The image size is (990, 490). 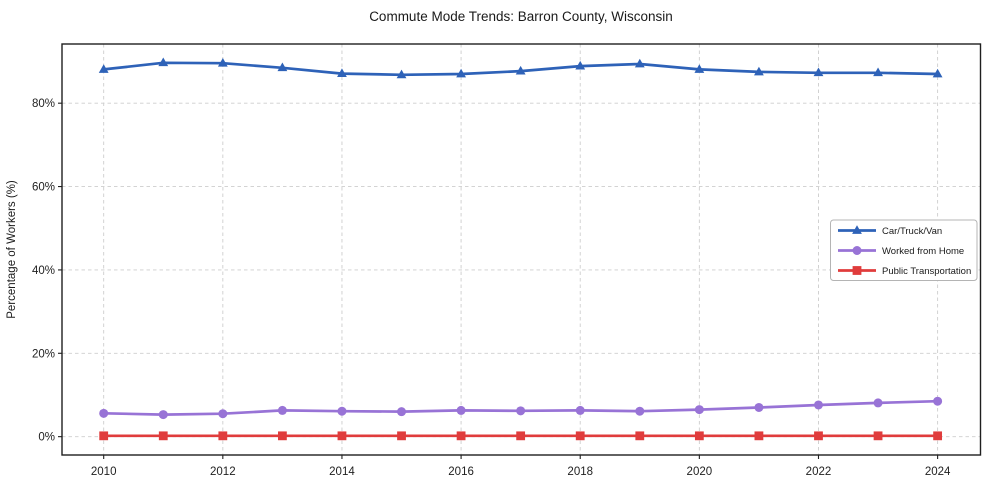 I want to click on y-tick-label-0: 0%, so click(x=46, y=438).